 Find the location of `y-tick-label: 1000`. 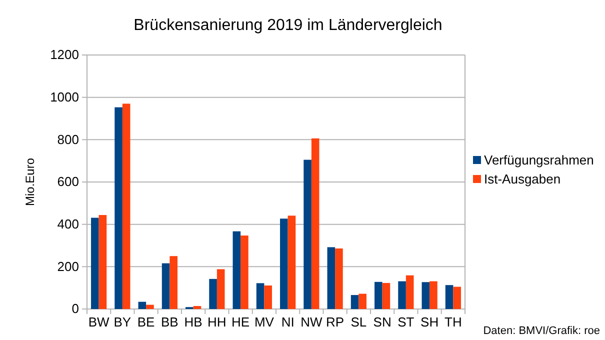

y-tick-label: 1000 is located at coordinates (64, 96).